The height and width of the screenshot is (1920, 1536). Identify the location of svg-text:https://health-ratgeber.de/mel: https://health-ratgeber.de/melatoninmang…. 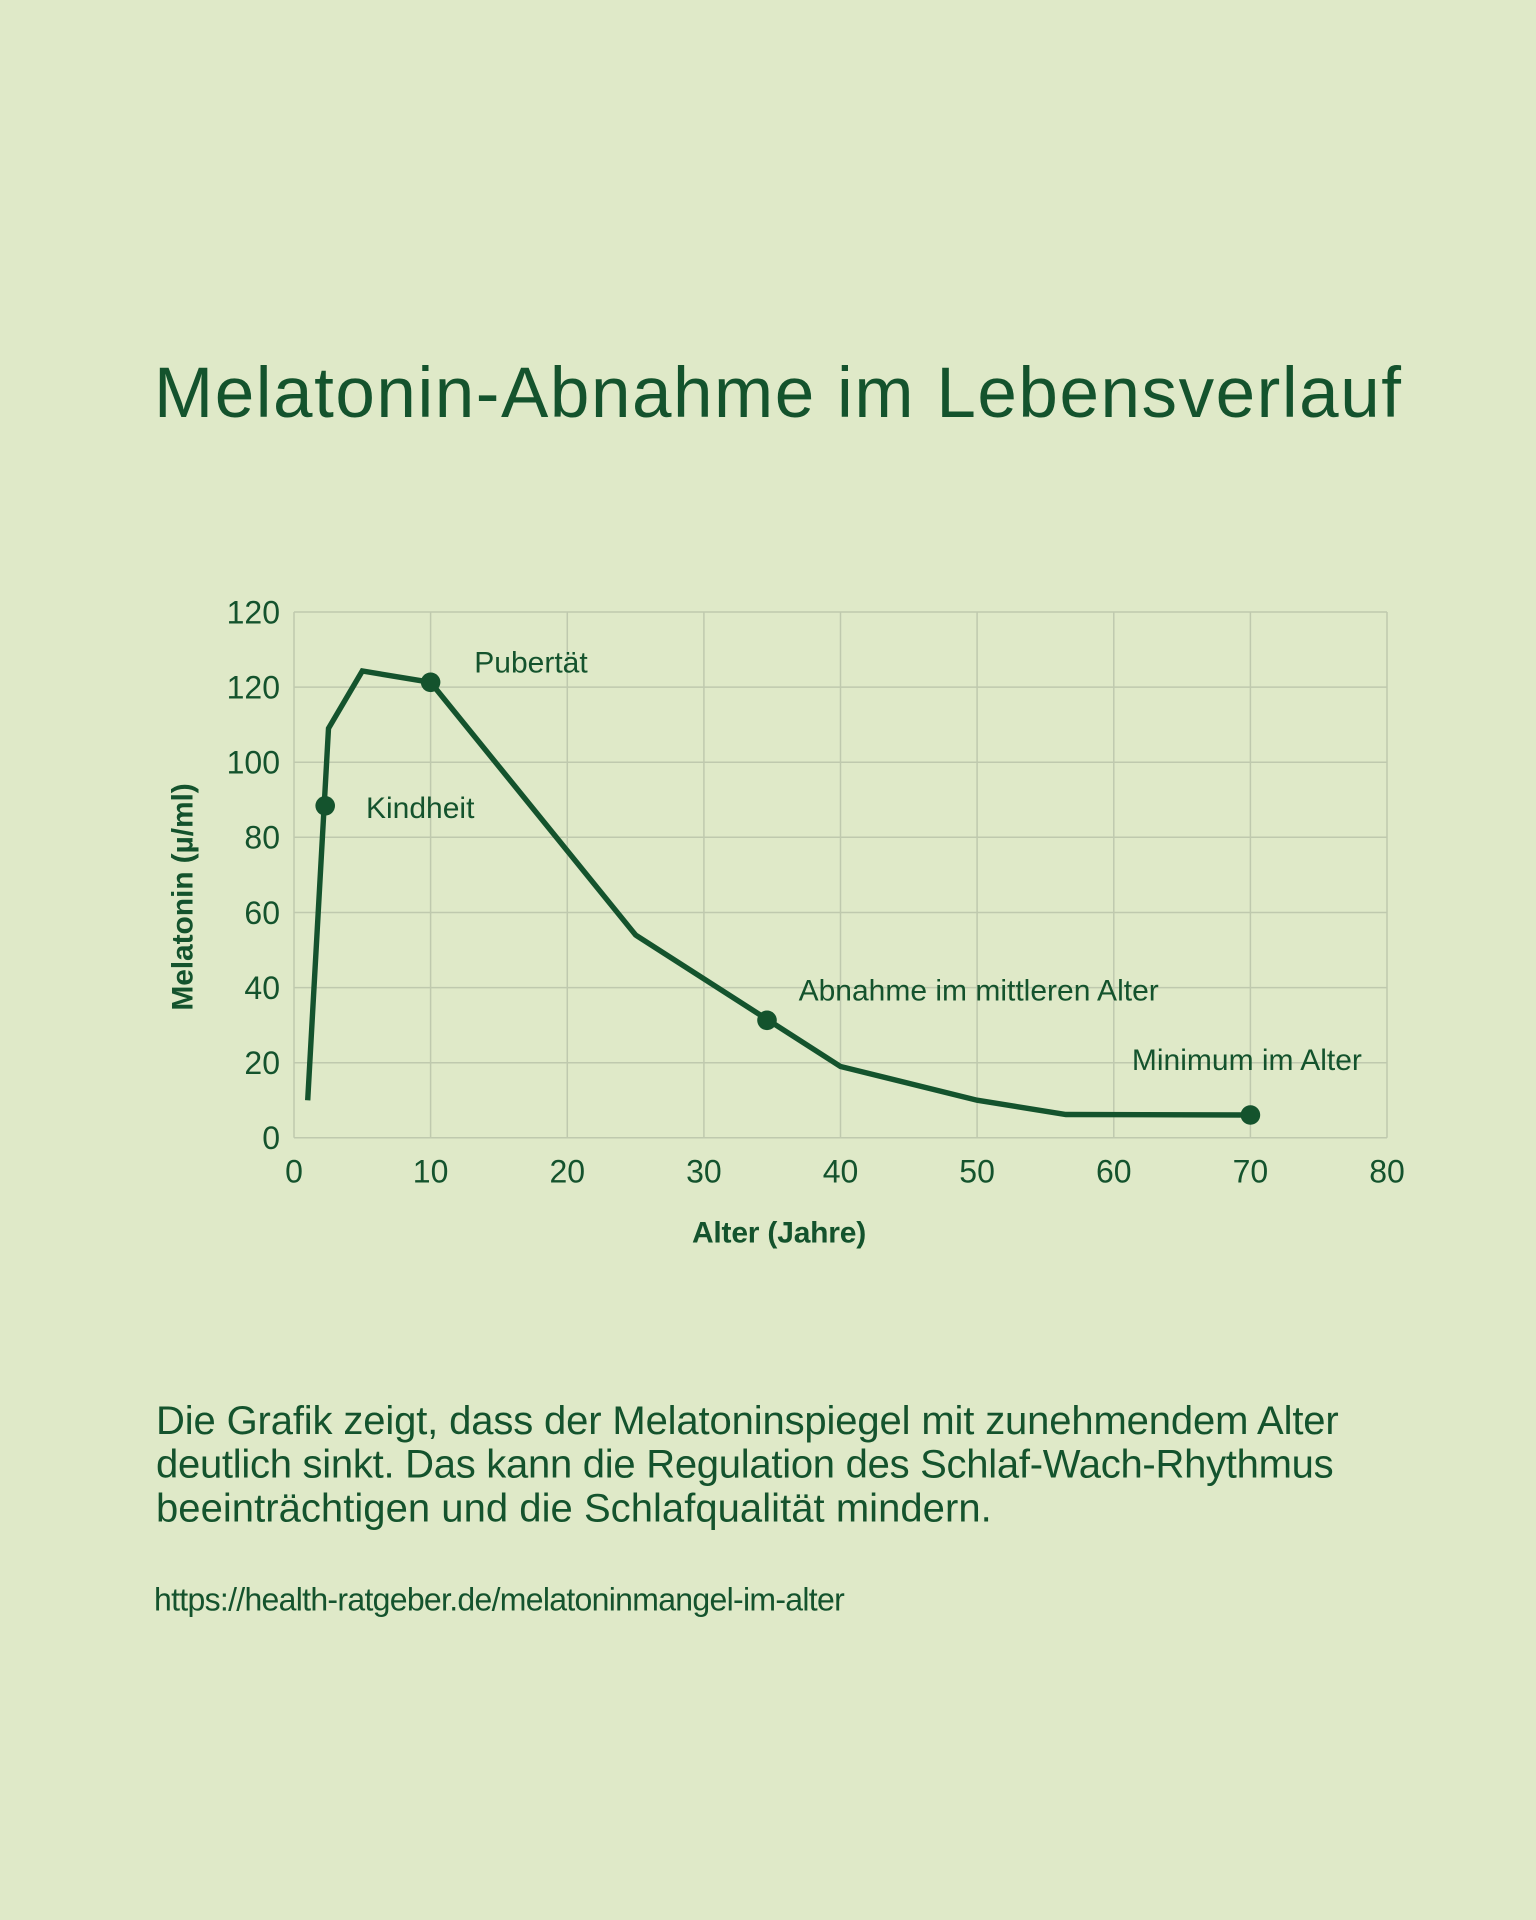
(499, 1599).